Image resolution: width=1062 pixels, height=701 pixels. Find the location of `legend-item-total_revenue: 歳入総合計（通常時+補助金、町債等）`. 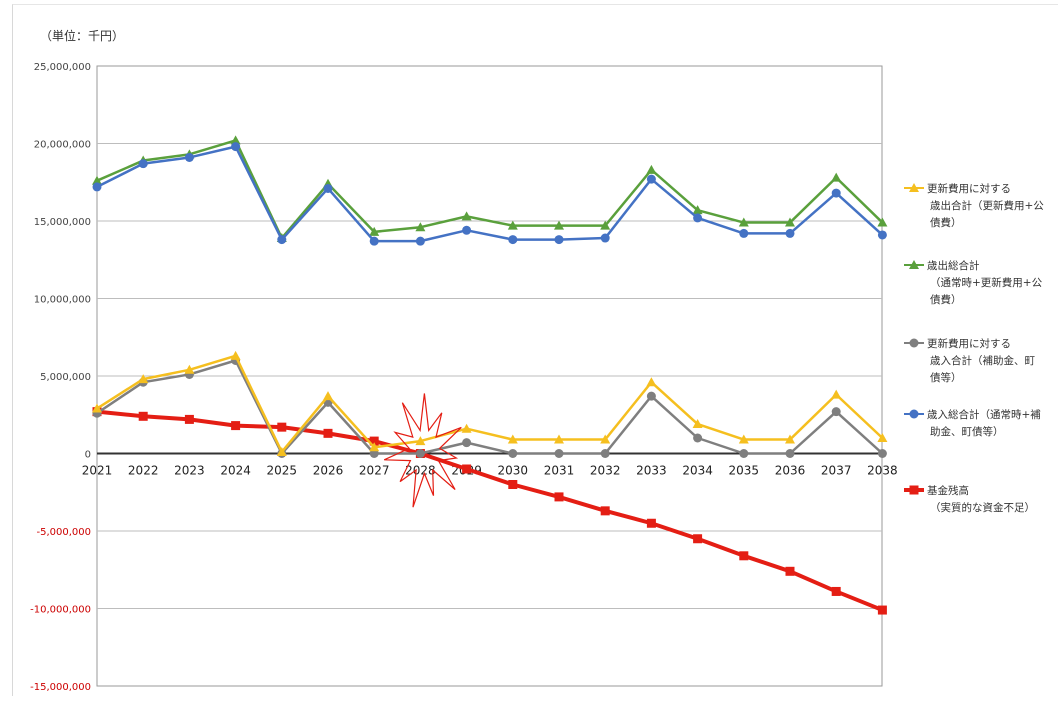

legend-item-total_revenue: 歳入総合計（通常時+補助金、町債等） is located at coordinates (972, 423).